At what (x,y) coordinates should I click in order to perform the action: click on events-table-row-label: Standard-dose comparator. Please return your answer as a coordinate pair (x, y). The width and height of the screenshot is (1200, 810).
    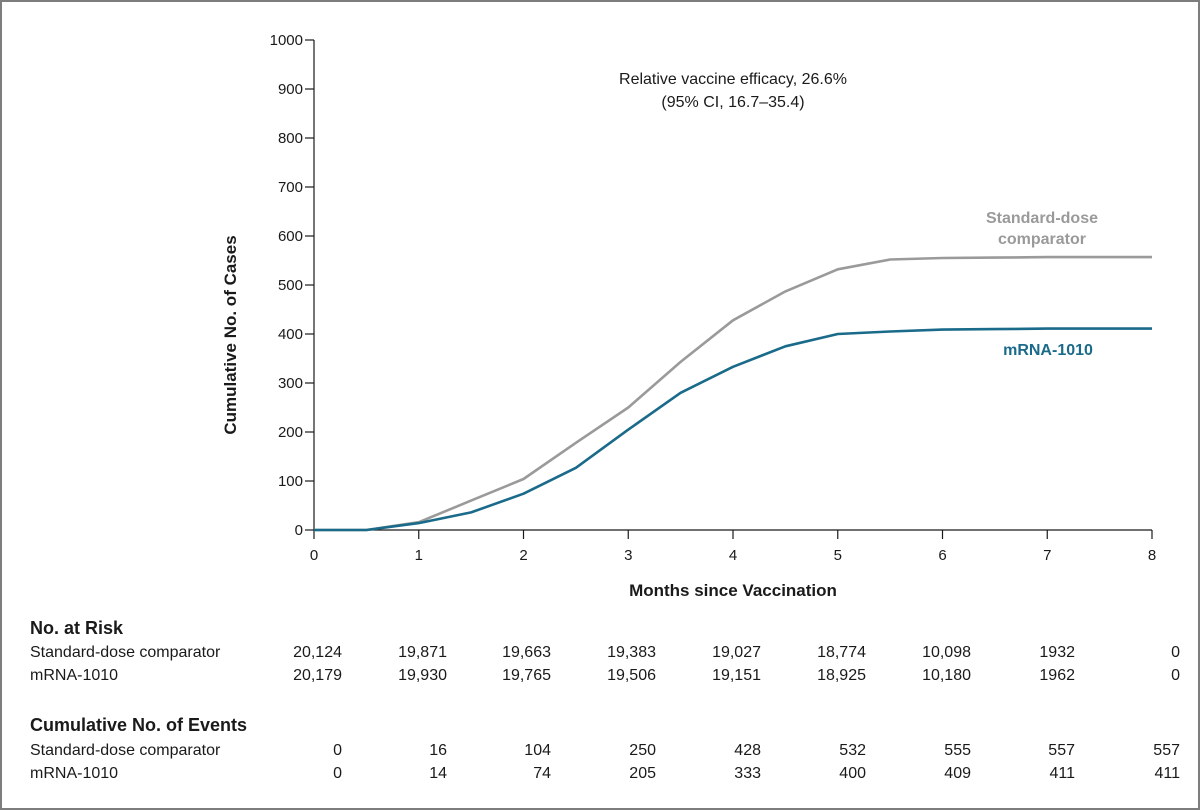
    Looking at the image, I should click on (125, 750).